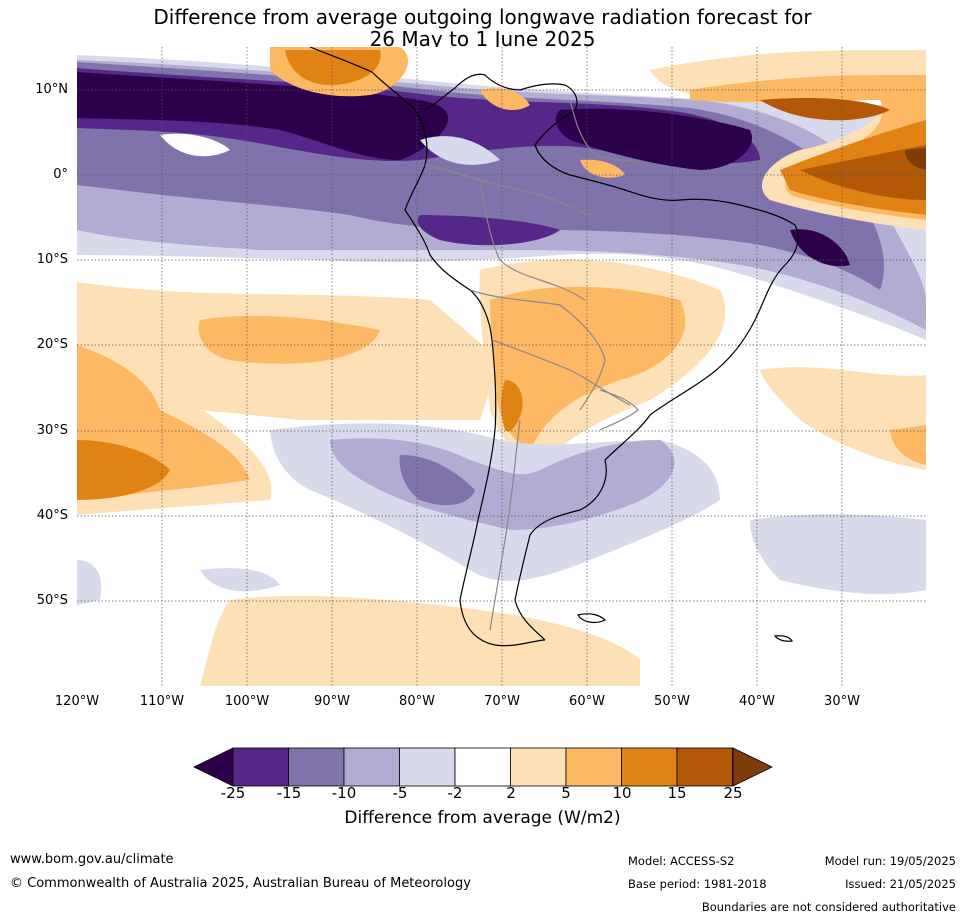  I want to click on lat-label: 50°S, so click(52, 600).